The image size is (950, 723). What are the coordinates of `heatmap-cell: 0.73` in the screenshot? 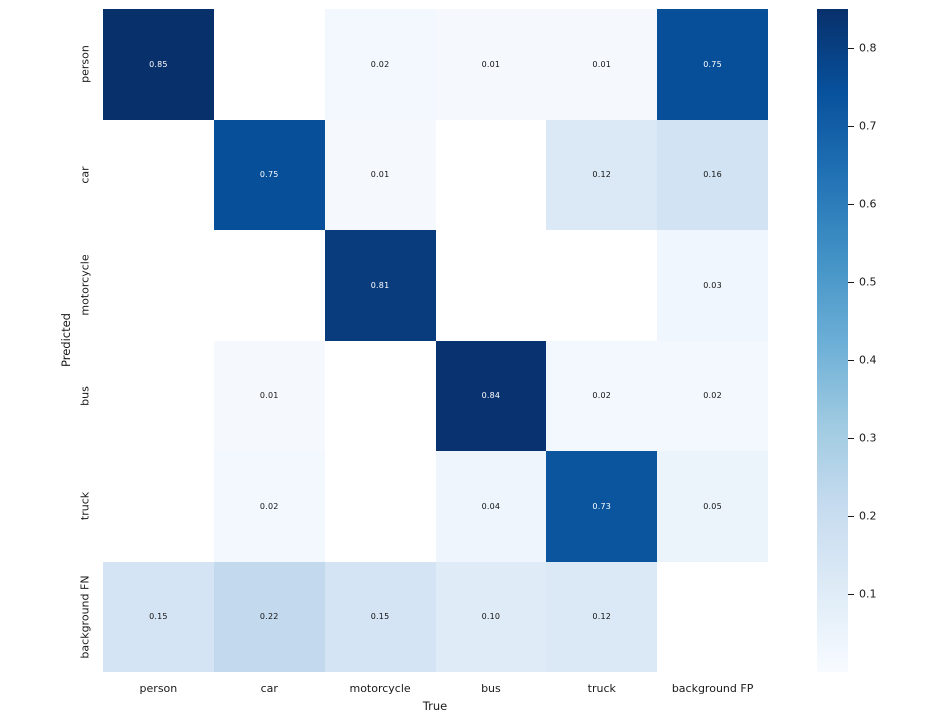 It's located at (602, 506).